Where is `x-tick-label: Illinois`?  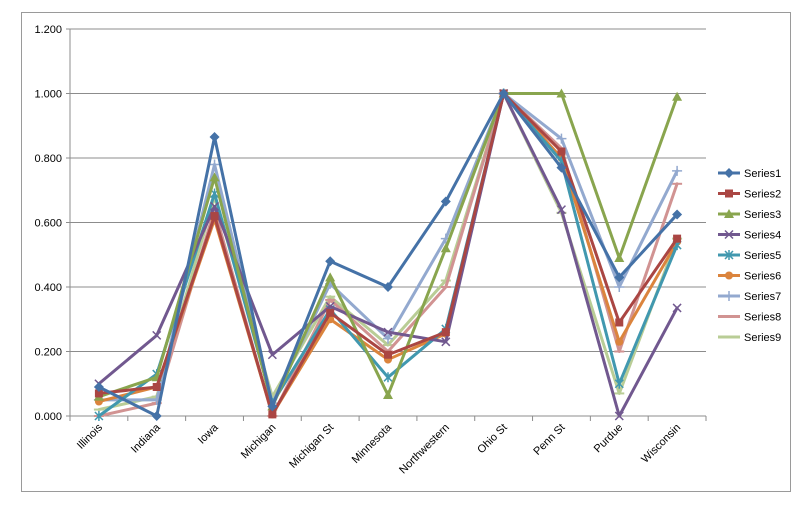
x-tick-label: Illinois is located at coordinates (90, 436).